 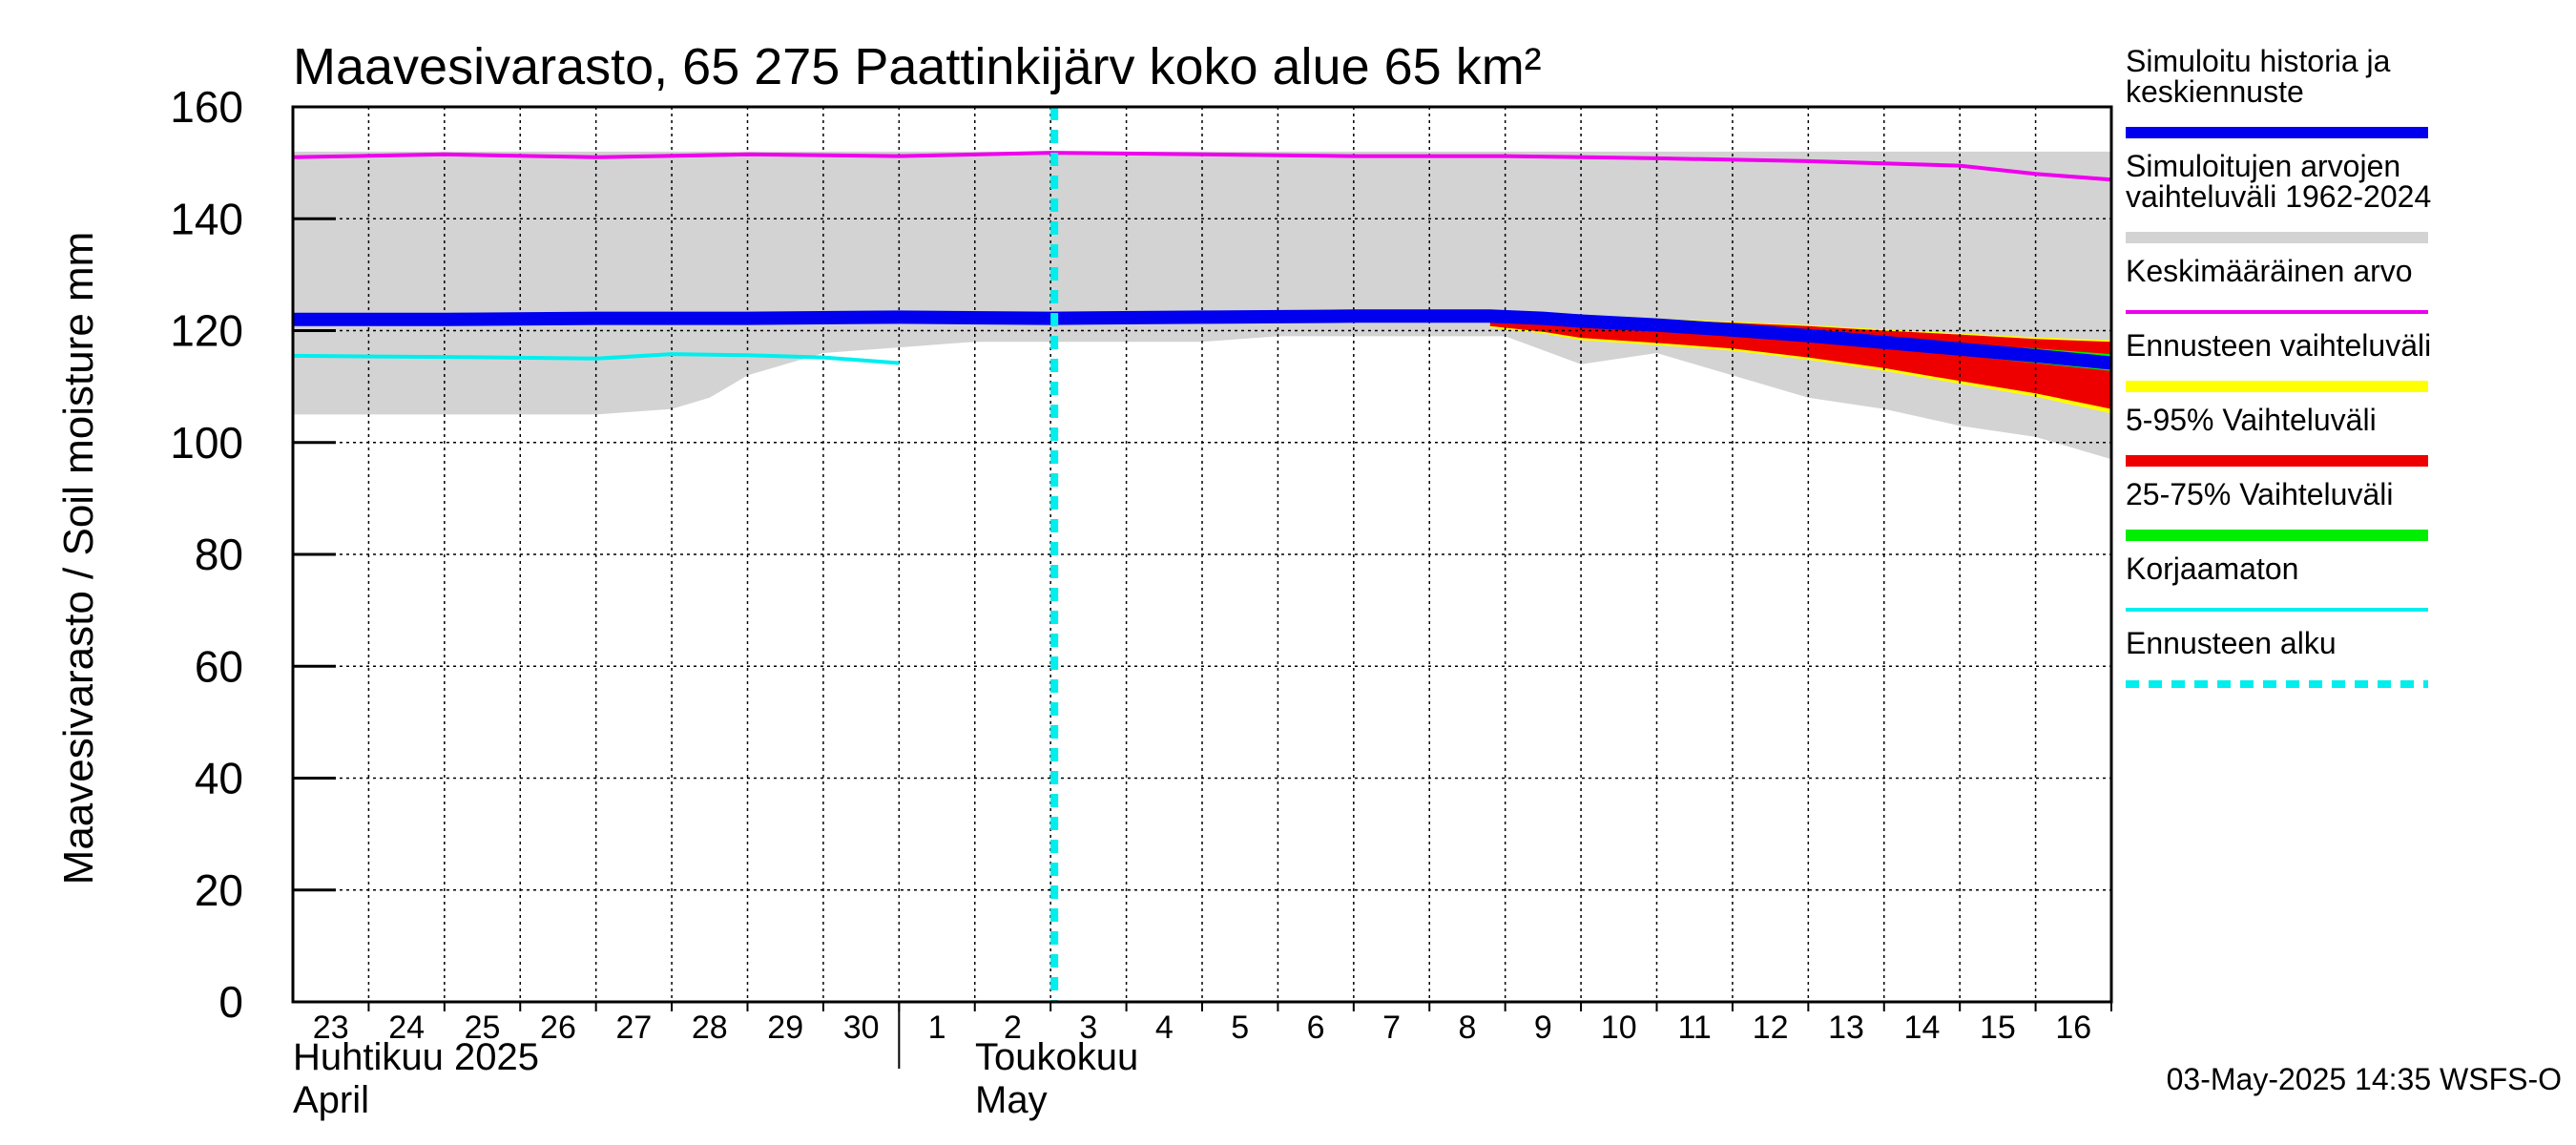 What do you see at coordinates (1013, 1028) in the screenshot?
I see `x-tick-label: 2` at bounding box center [1013, 1028].